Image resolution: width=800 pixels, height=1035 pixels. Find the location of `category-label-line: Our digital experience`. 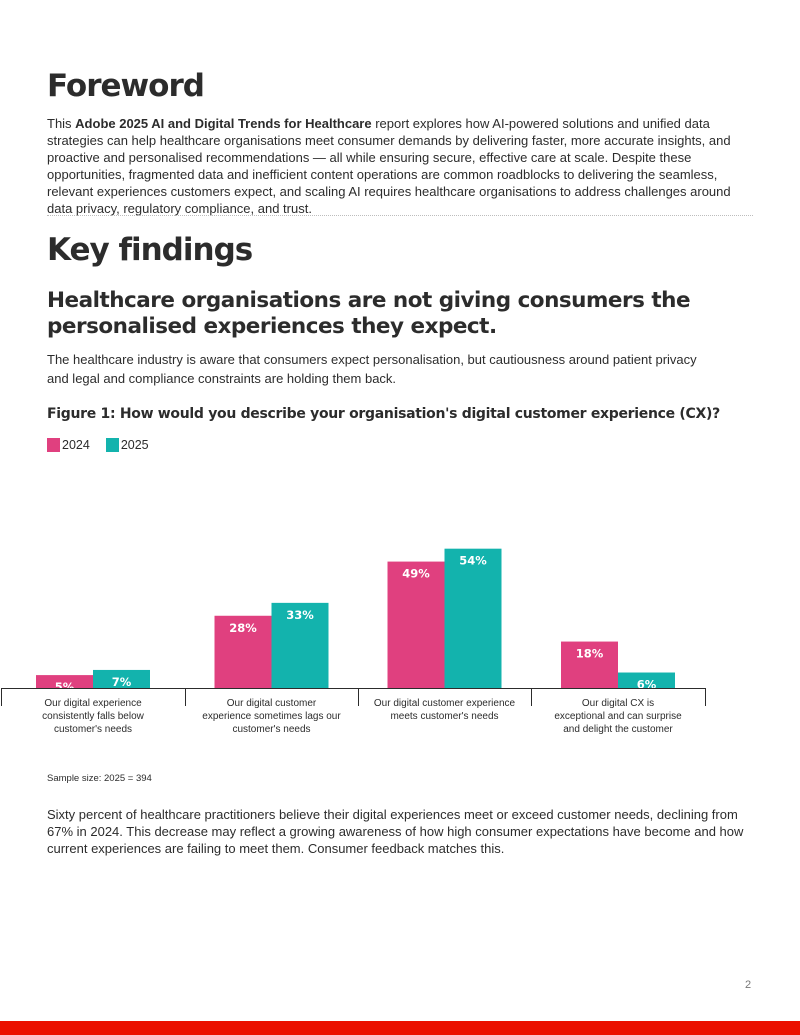

category-label-line: Our digital experience is located at coordinates (93, 703).